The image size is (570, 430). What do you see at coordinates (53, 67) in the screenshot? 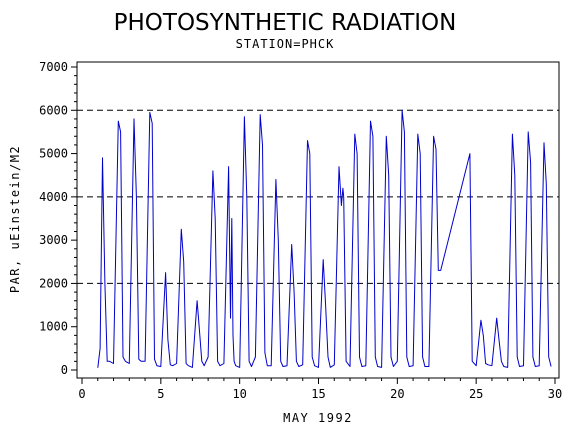
I see `y-tick-label: 7000` at bounding box center [53, 67].